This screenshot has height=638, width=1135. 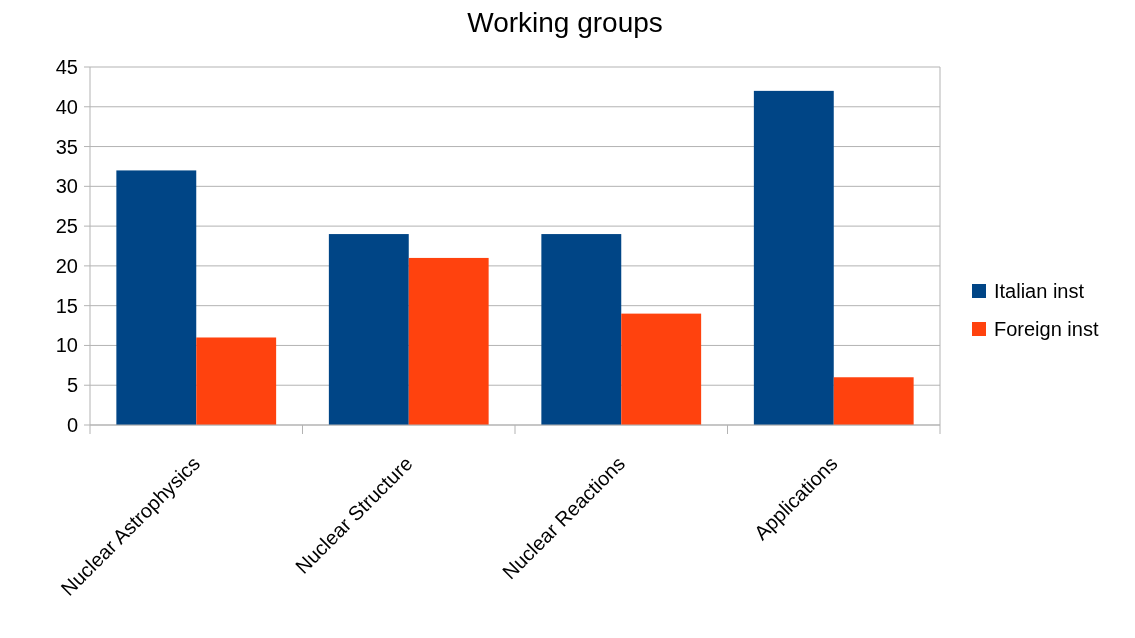 What do you see at coordinates (72, 425) in the screenshot?
I see `y-tick-label: 0` at bounding box center [72, 425].